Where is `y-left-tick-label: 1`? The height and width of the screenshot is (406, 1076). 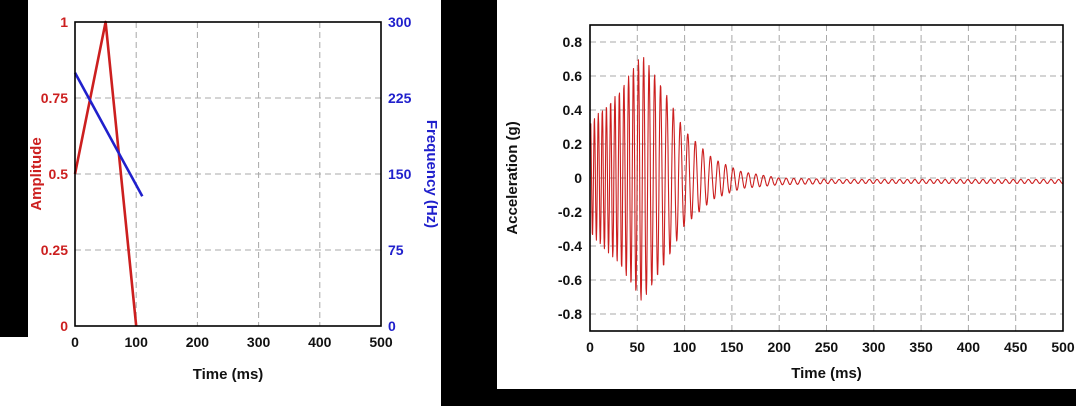 y-left-tick-label: 1 is located at coordinates (64, 22).